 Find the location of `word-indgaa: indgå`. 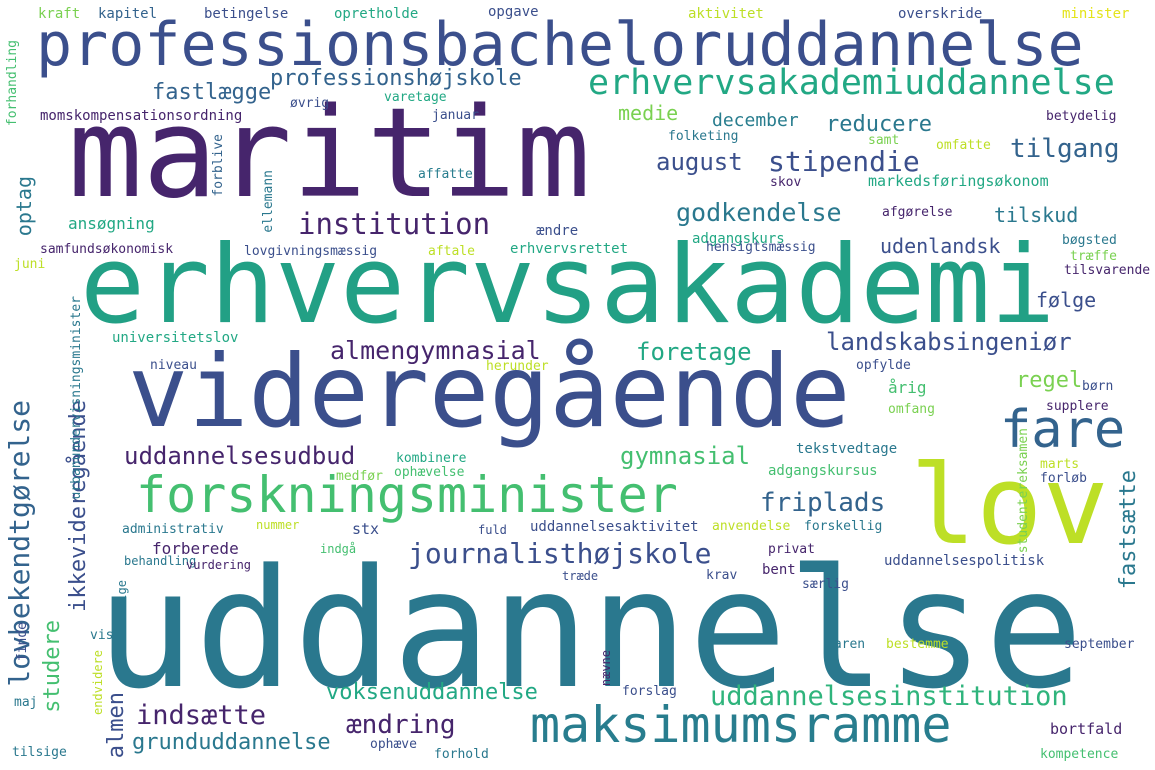

word-indgaa: indgå is located at coordinates (338, 549).